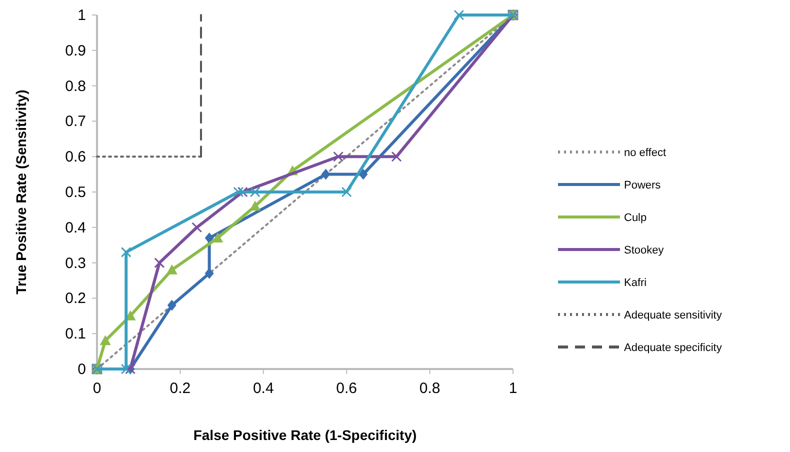  What do you see at coordinates (75, 263) in the screenshot?
I see `y-tick-label: 0.3` at bounding box center [75, 263].